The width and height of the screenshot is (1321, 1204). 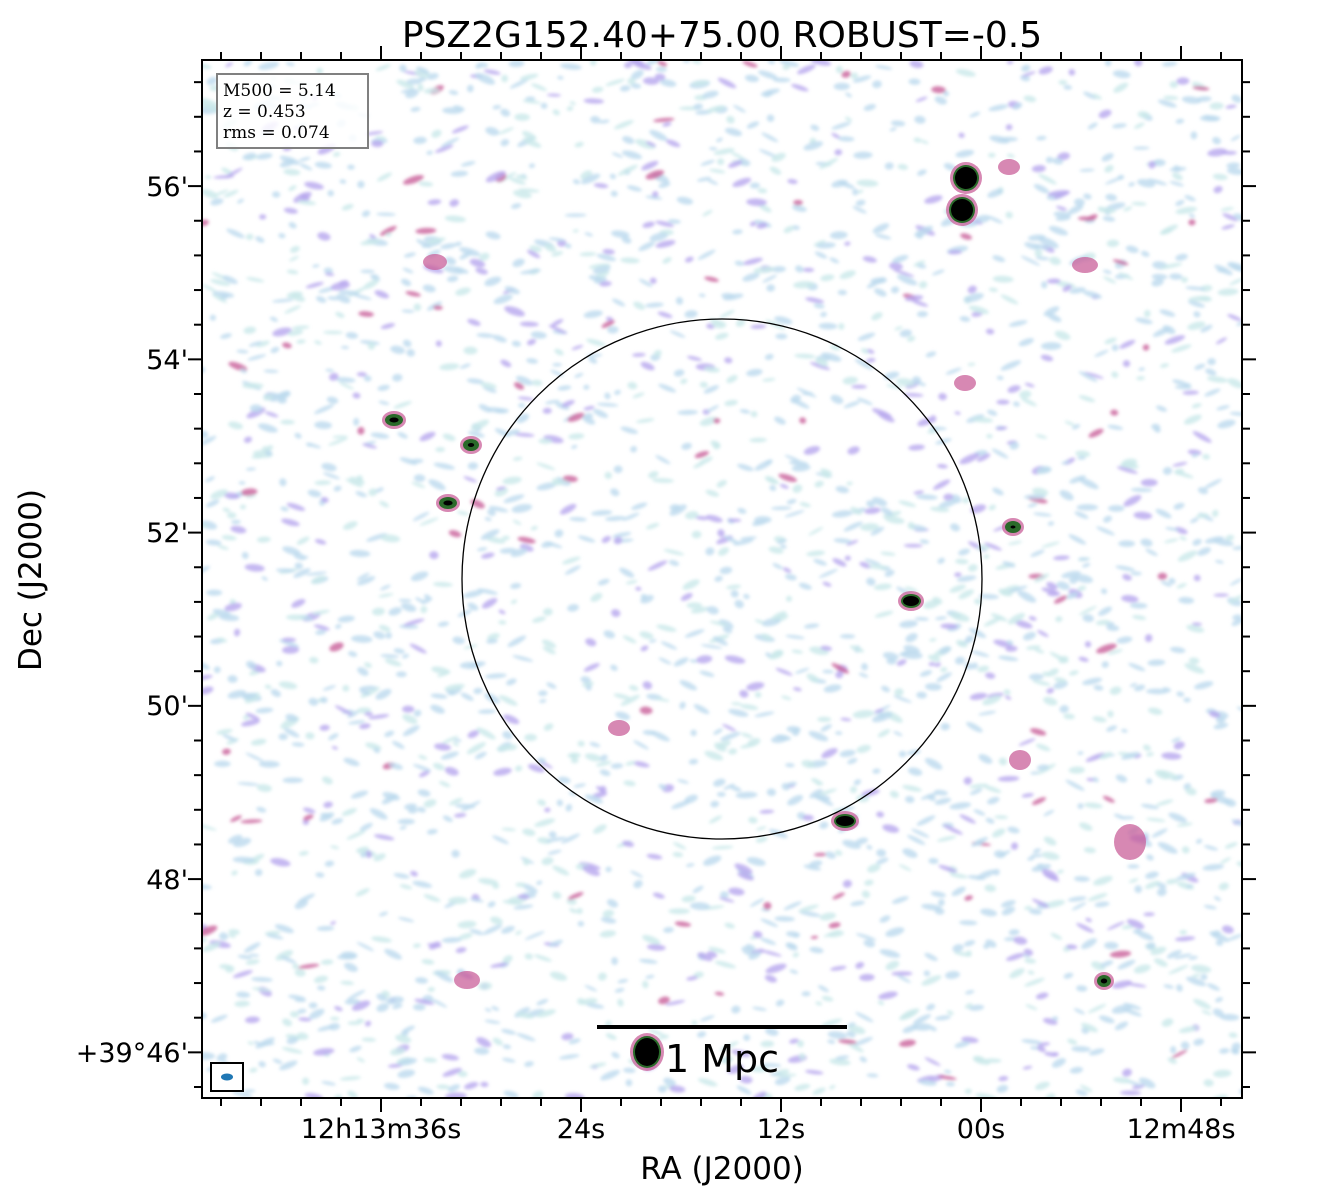 I want to click on x-tick-label: 00s, so click(x=981, y=1129).